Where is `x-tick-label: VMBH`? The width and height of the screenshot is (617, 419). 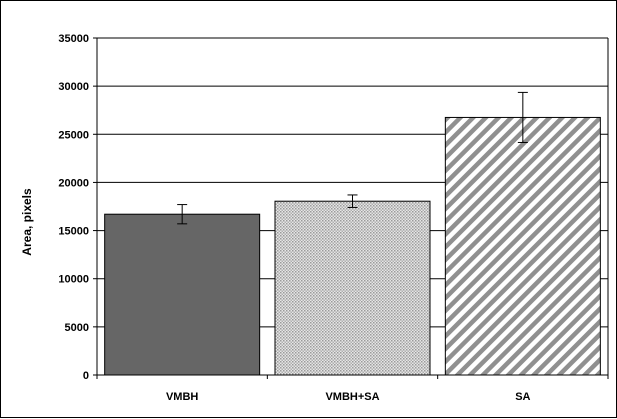 x-tick-label: VMBH is located at coordinates (182, 397).